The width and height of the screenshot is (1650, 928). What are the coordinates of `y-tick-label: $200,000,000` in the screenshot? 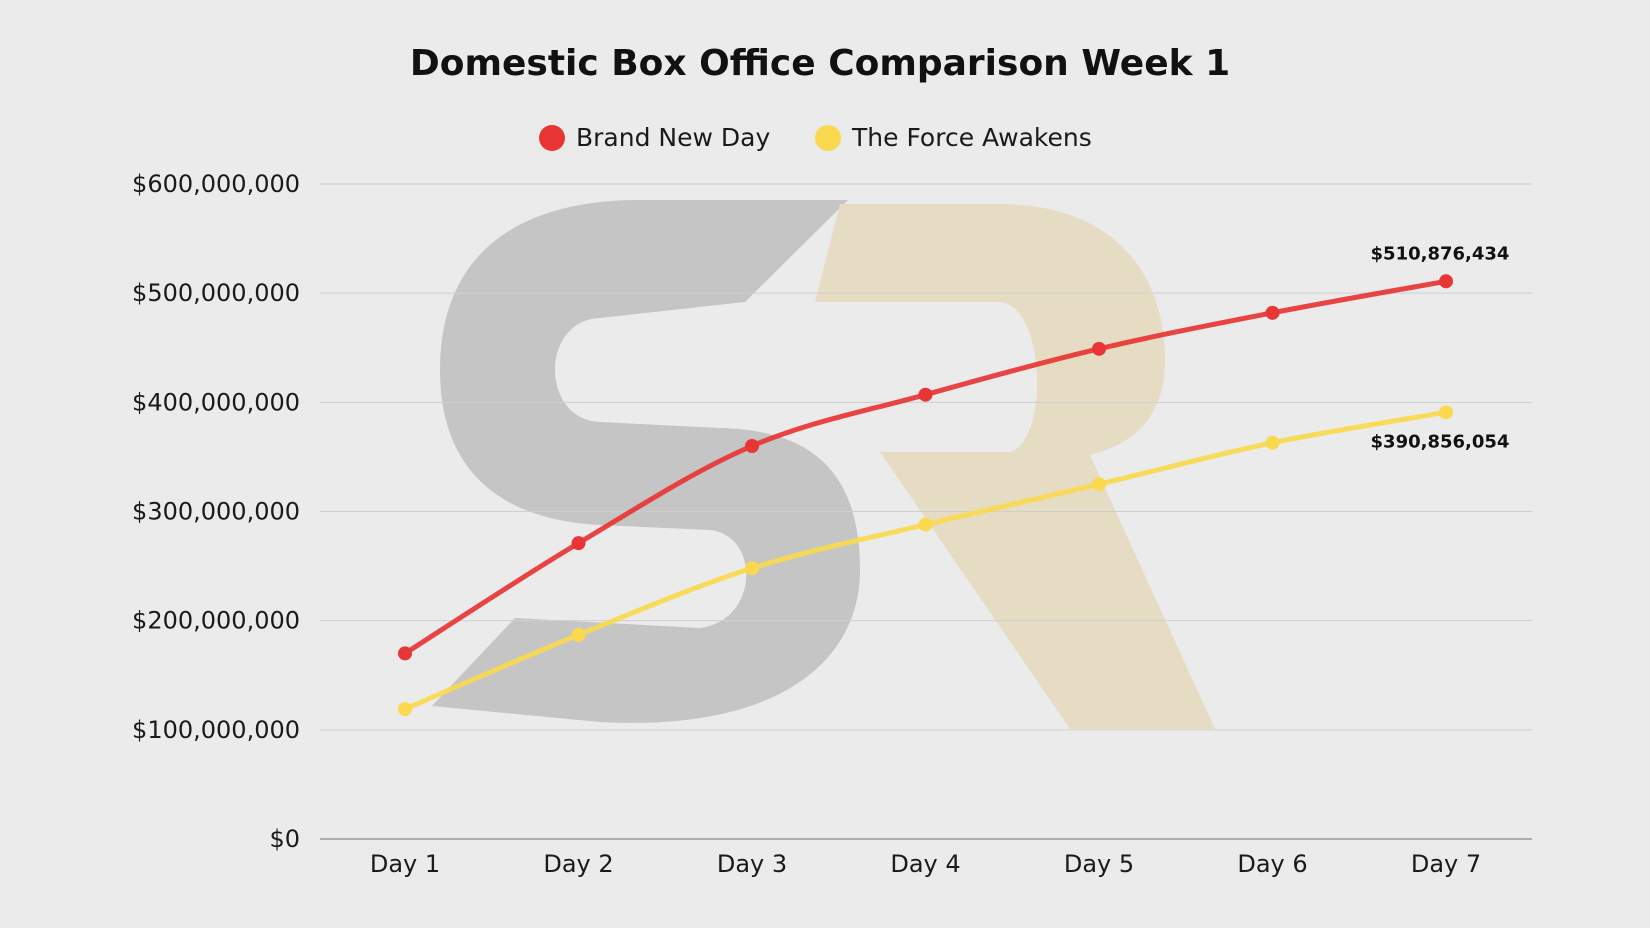 It's located at (216, 621).